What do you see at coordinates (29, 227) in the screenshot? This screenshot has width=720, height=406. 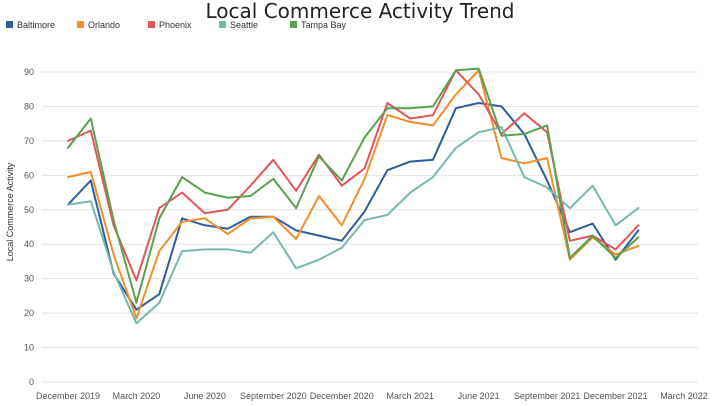 I see `y-axis-ticks: 0 10 20 30 40 50 60 70 80 90` at bounding box center [29, 227].